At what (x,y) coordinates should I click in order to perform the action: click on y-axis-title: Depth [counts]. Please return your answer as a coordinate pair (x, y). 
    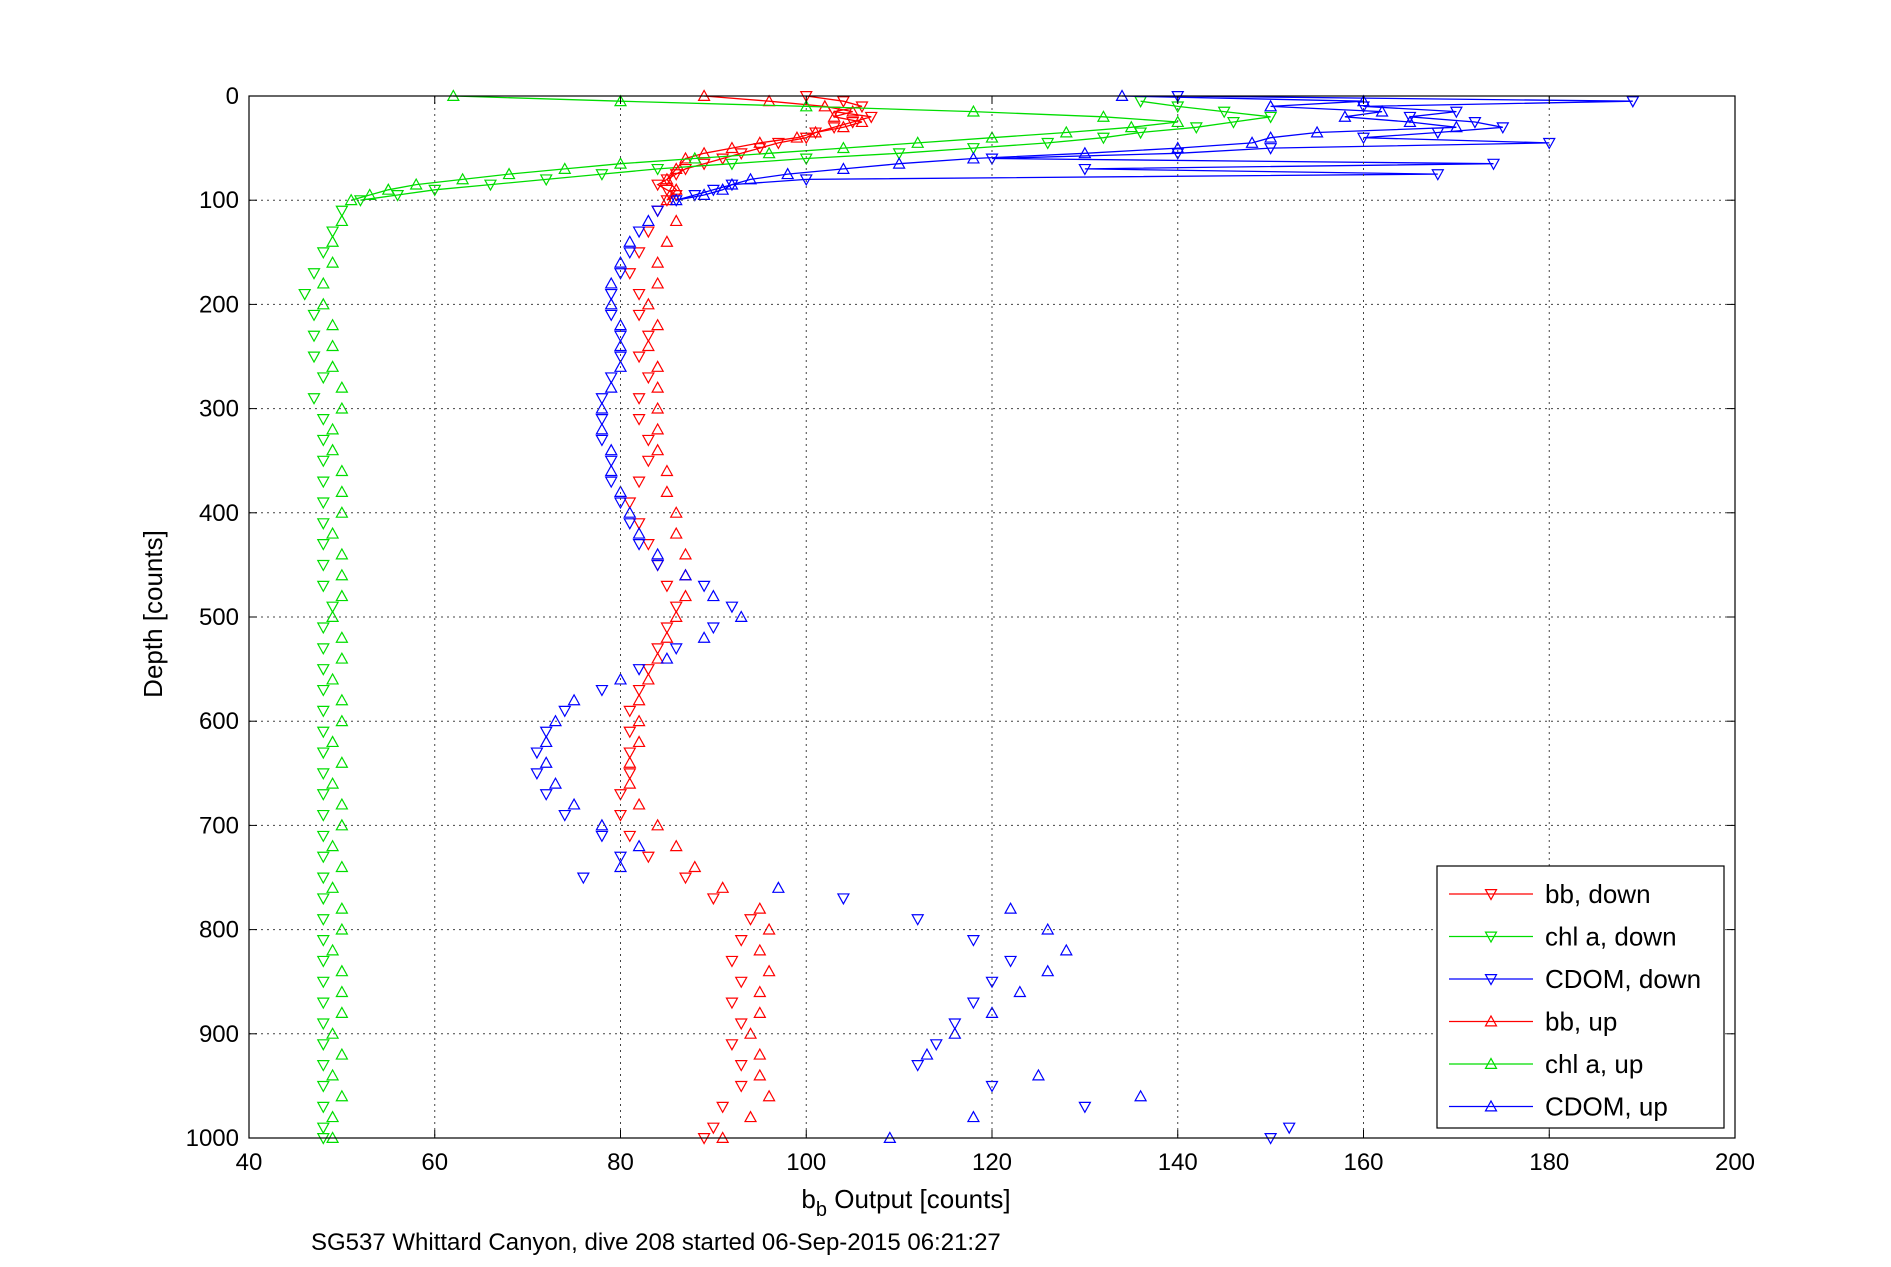
    Looking at the image, I should click on (153, 614).